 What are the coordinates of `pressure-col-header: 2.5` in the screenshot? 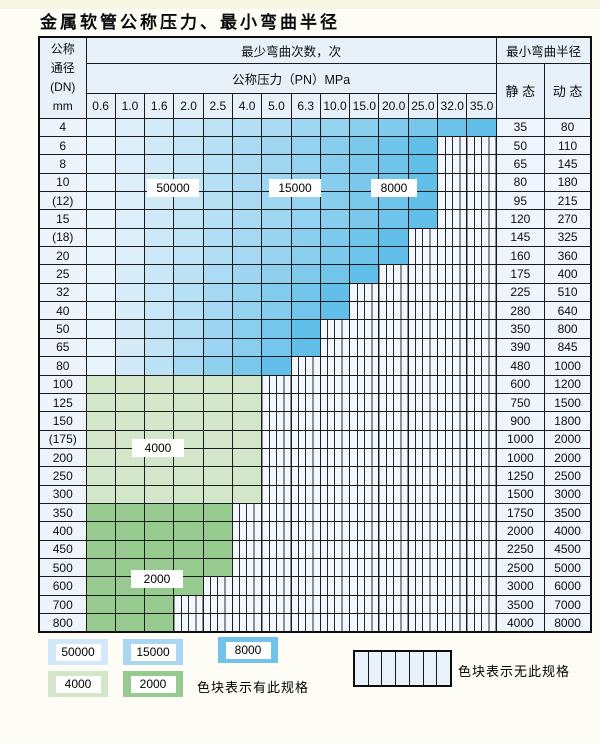 It's located at (217, 105).